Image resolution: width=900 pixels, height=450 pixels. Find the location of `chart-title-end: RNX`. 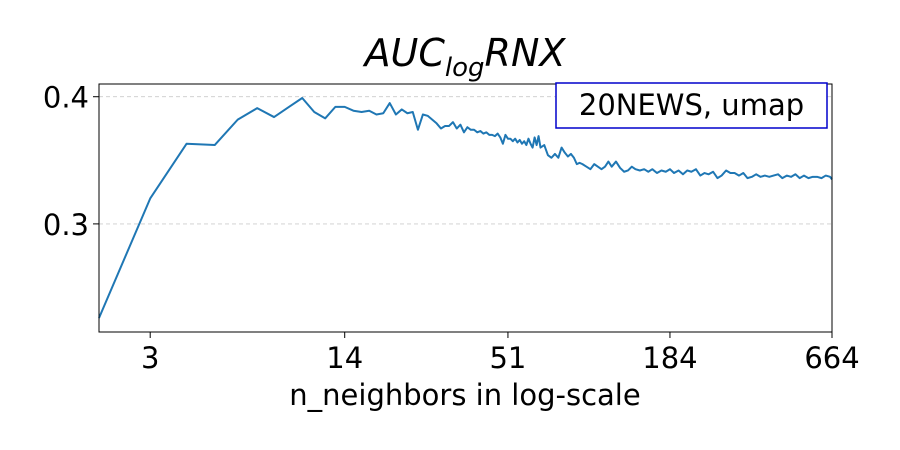

chart-title-end: RNX is located at coordinates (526, 53).